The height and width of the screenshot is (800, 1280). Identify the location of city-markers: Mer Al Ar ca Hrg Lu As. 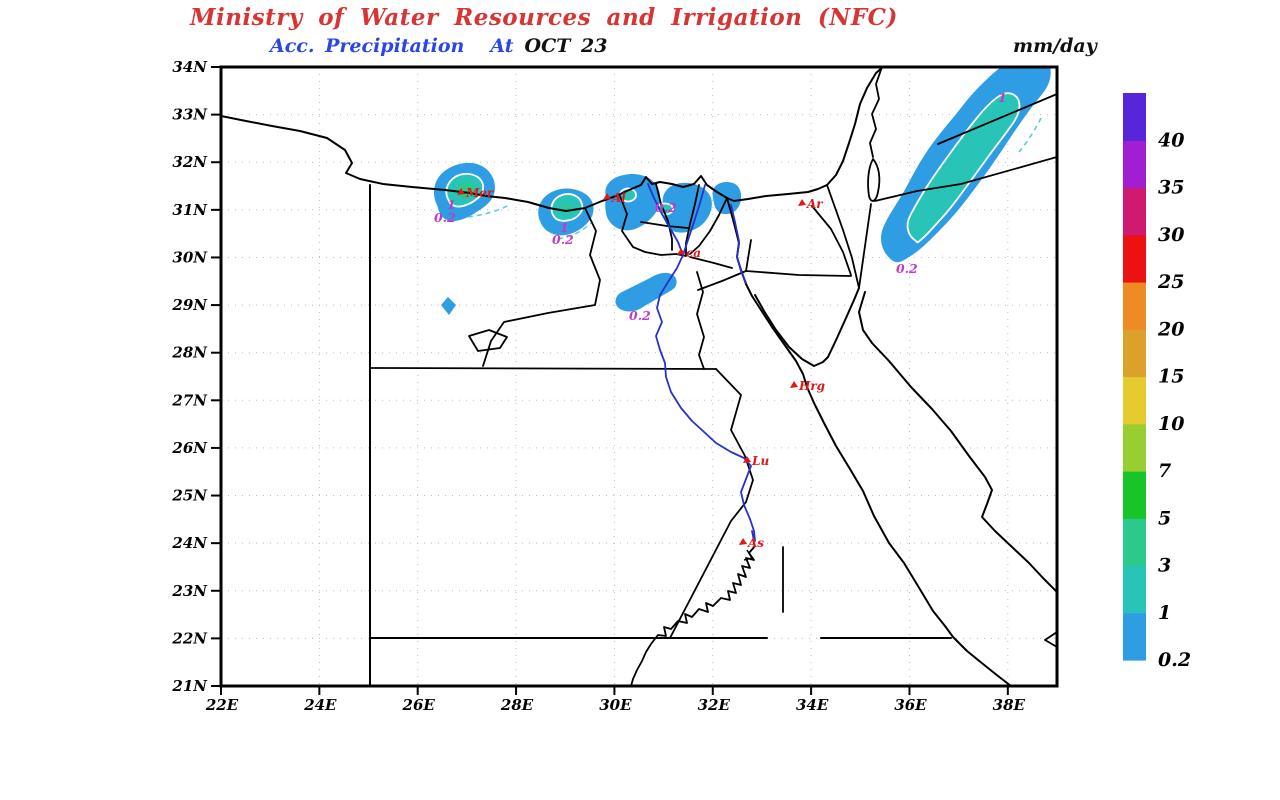
(641, 373).